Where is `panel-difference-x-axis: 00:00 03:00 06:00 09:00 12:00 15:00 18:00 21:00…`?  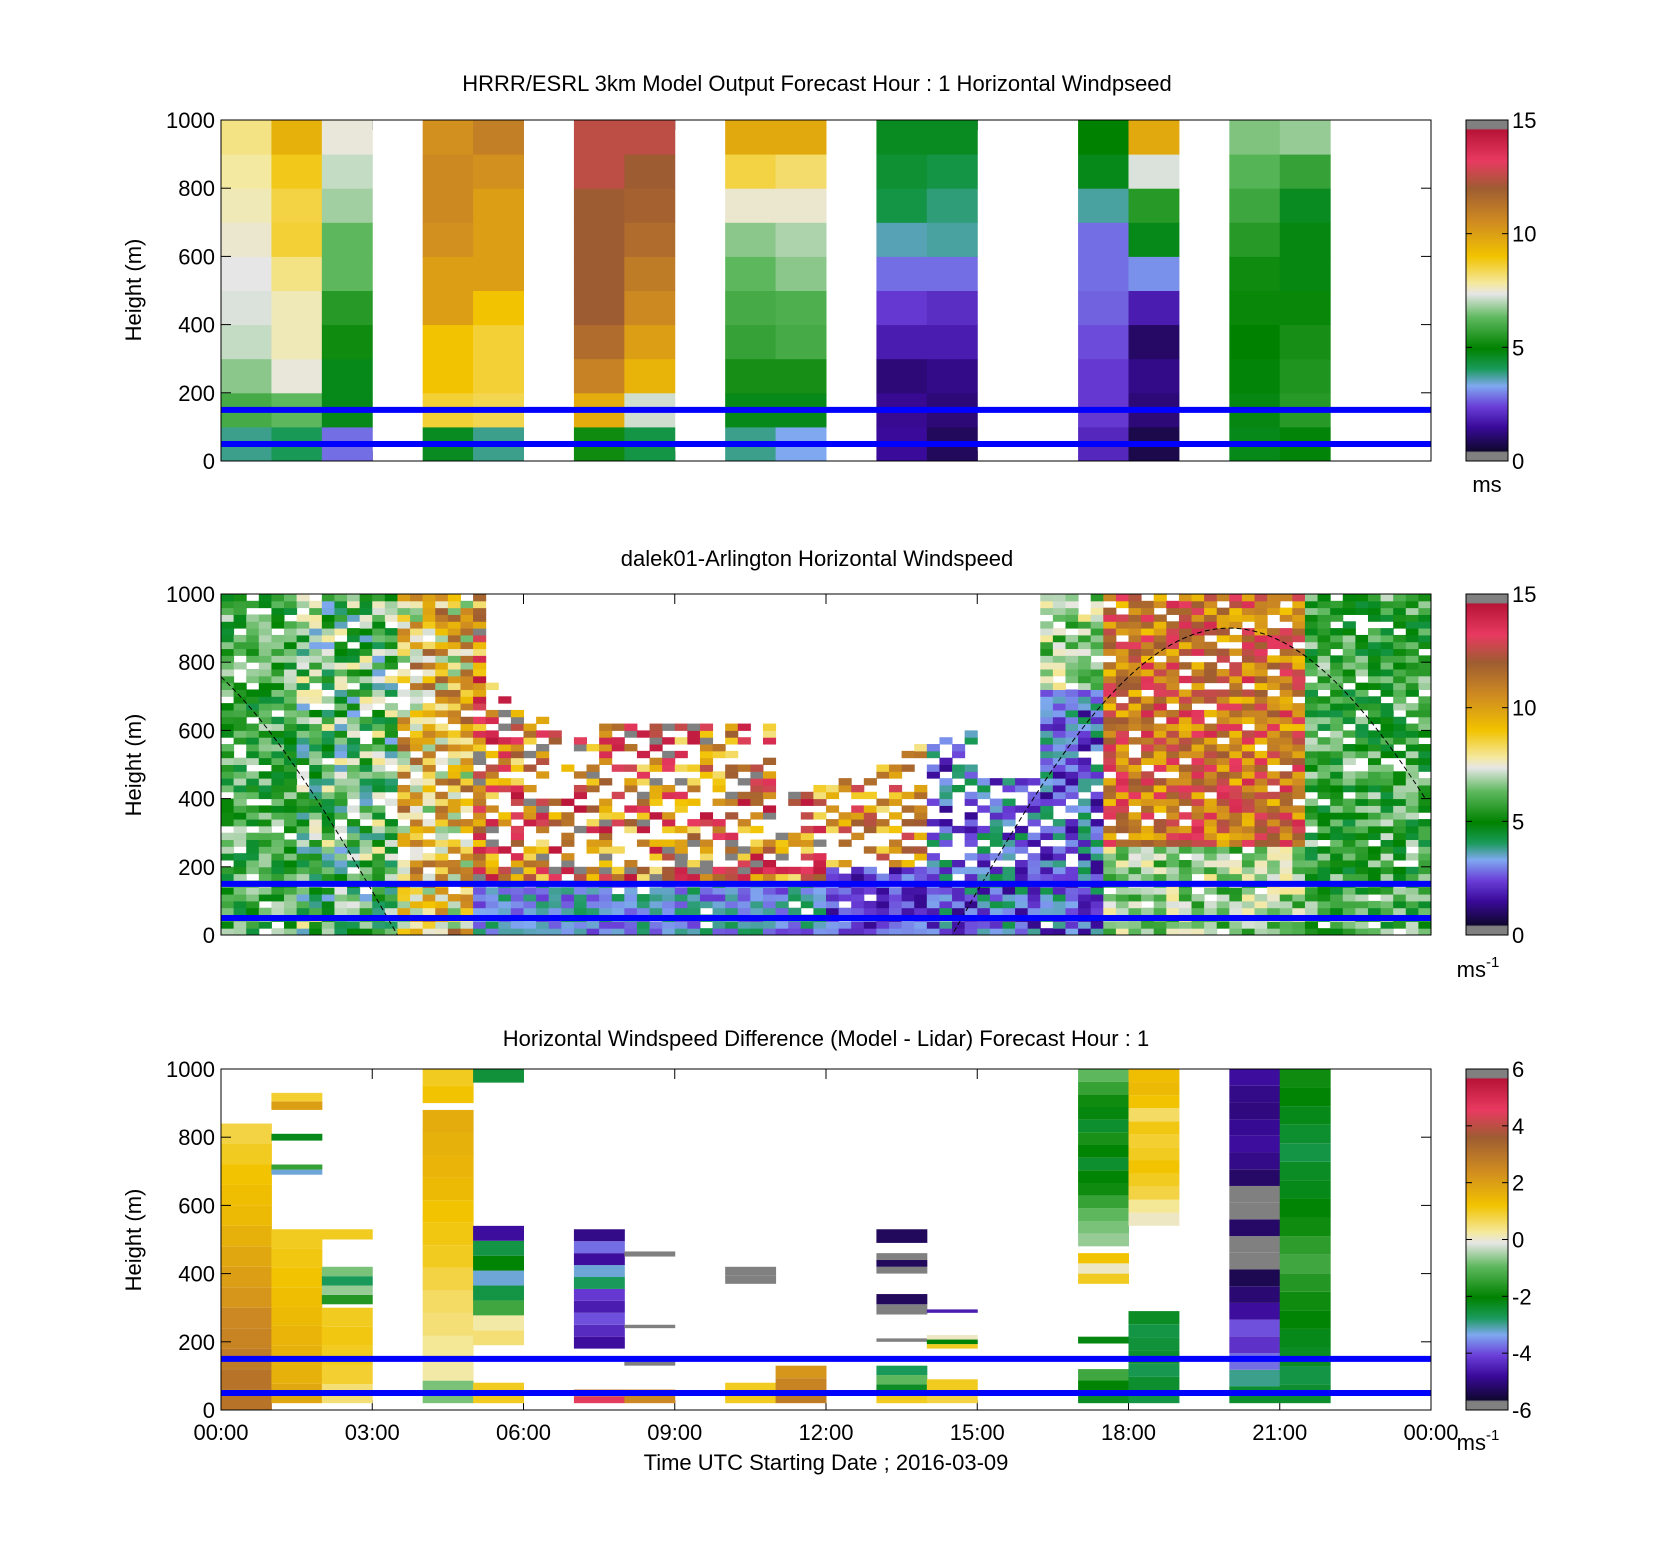
panel-difference-x-axis: 00:00 03:00 06:00 09:00 12:00 15:00 18:00 21:00… is located at coordinates (825, 1432).